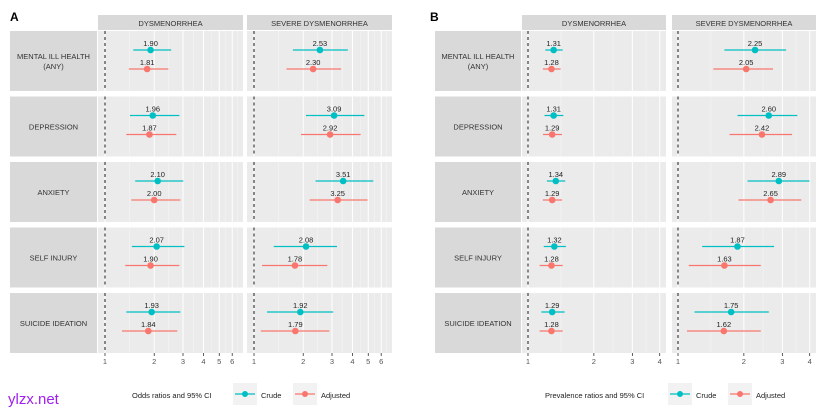 Image resolution: width=832 pixels, height=417 pixels. Describe the element at coordinates (731, 305) in the screenshot. I see `crude-estimate-label: 1.75` at that location.